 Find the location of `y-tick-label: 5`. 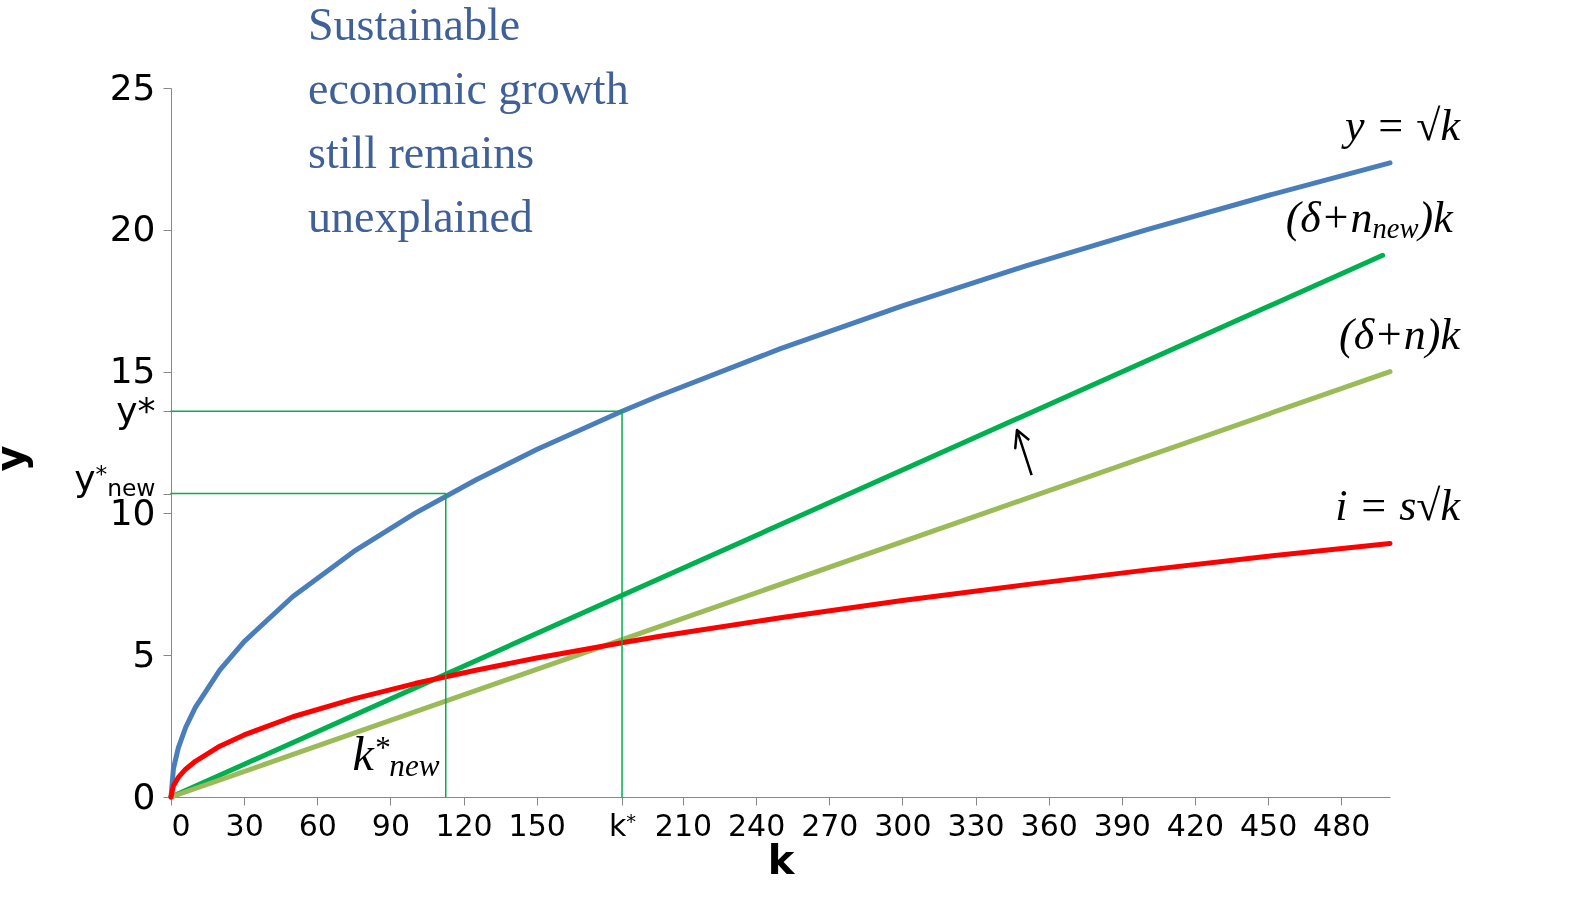

y-tick-label: 5 is located at coordinates (144, 654).